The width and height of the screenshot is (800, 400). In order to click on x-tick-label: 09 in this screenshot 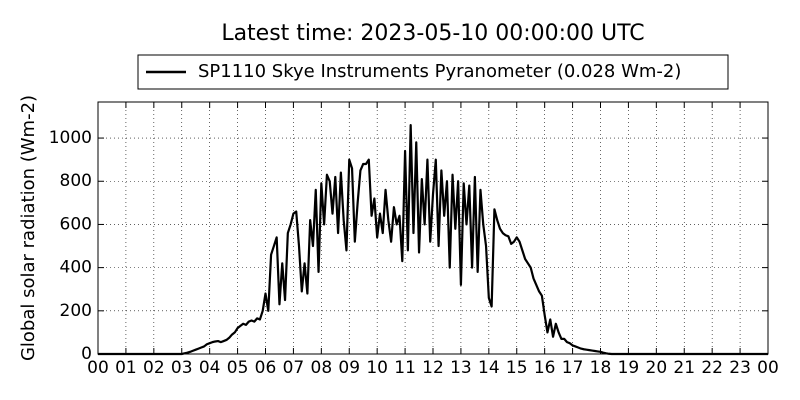, I will do `click(349, 368)`.